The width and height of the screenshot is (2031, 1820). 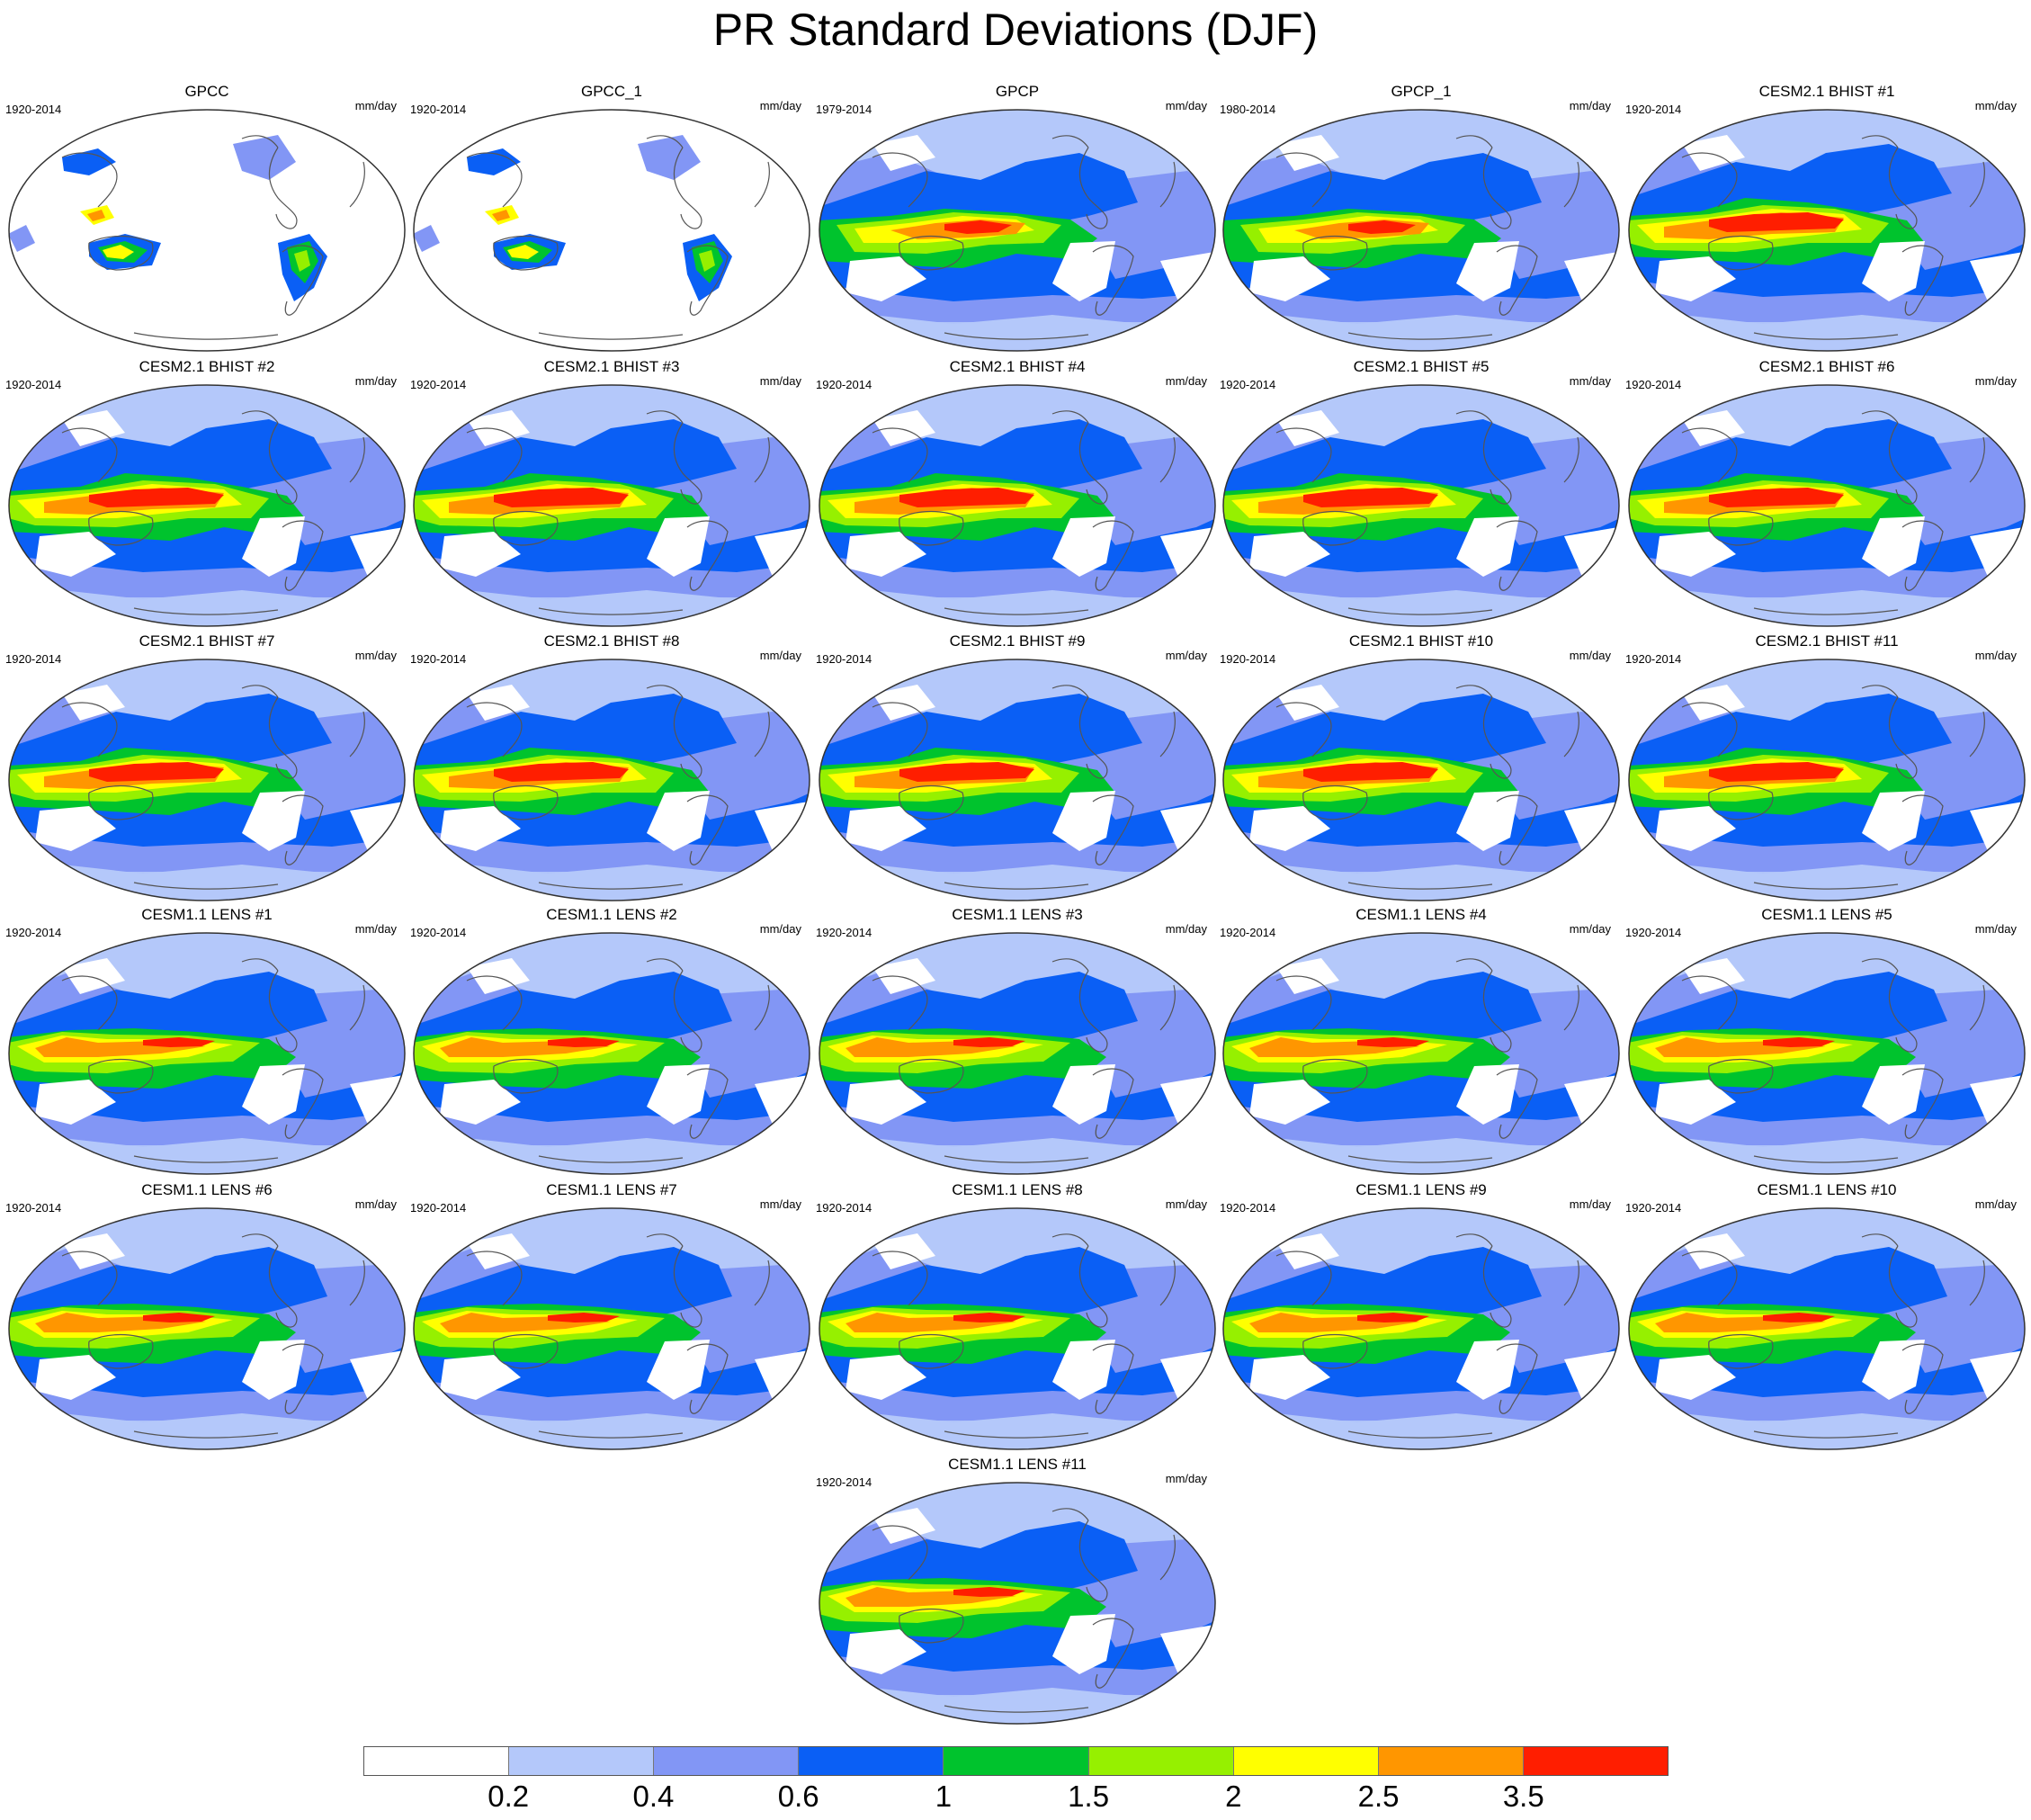 I want to click on map-panel: CESM2.1 BHIST #11 1920-2014 mm/day, so click(x=1826, y=767).